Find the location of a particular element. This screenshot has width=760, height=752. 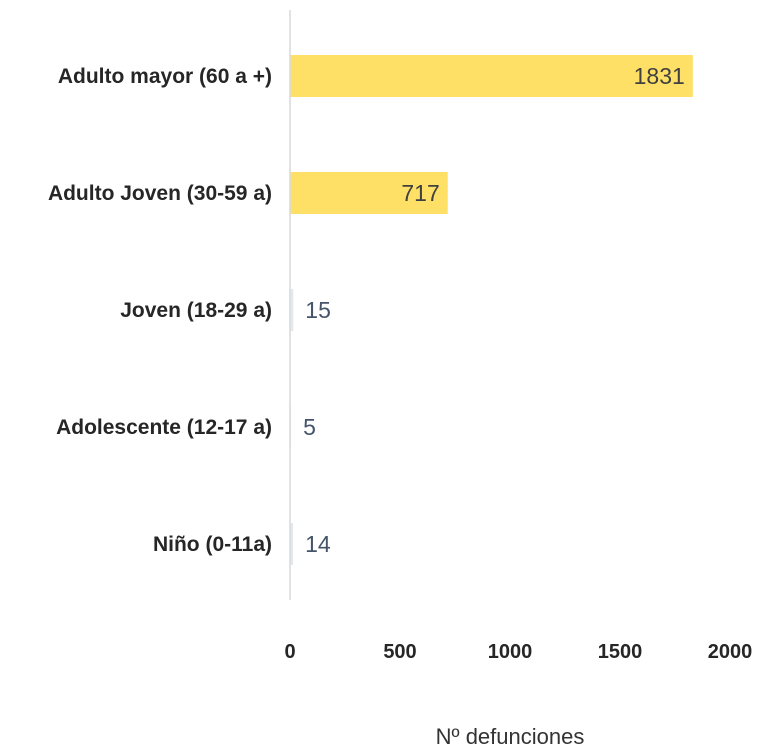

data-label: 1831 is located at coordinates (659, 76).